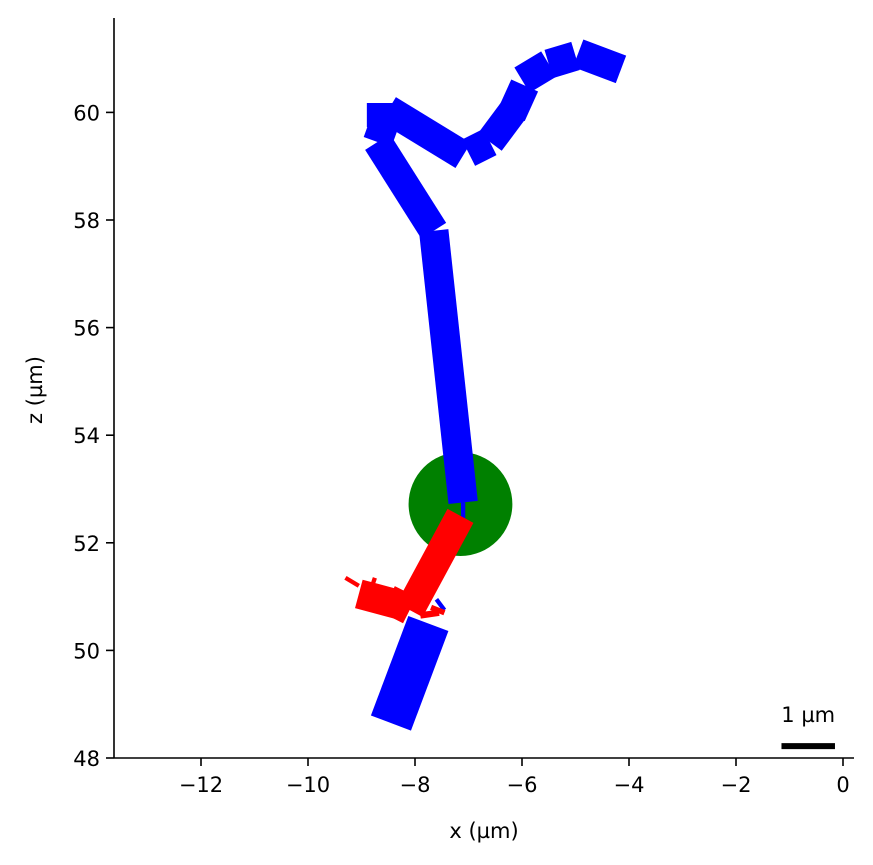  I want to click on y-tick-label: 58, so click(86, 221).